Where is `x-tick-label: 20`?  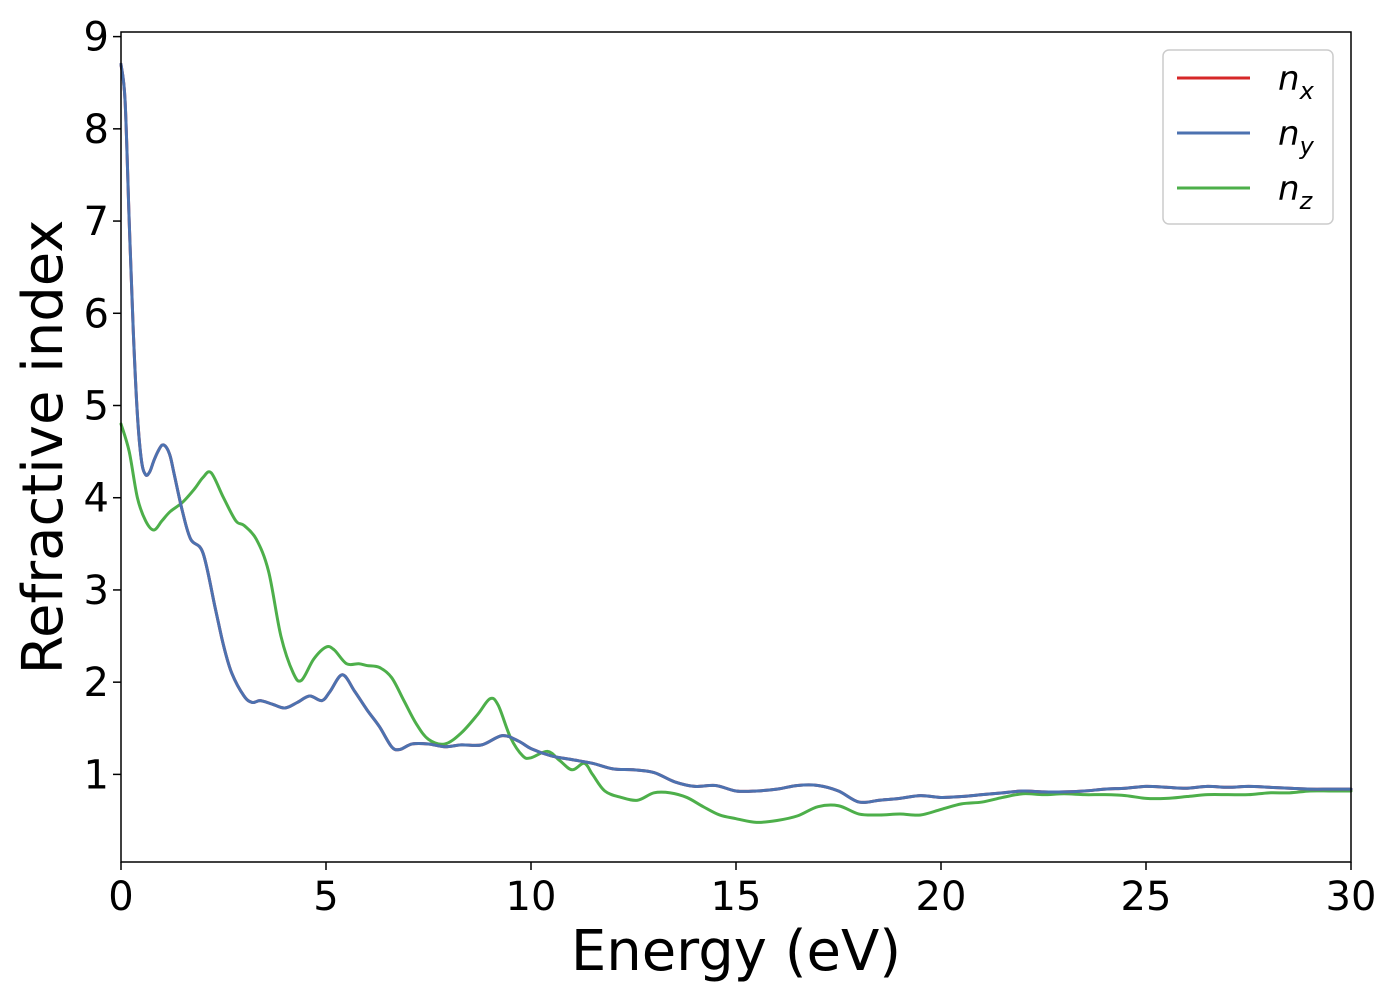
x-tick-label: 20 is located at coordinates (941, 897).